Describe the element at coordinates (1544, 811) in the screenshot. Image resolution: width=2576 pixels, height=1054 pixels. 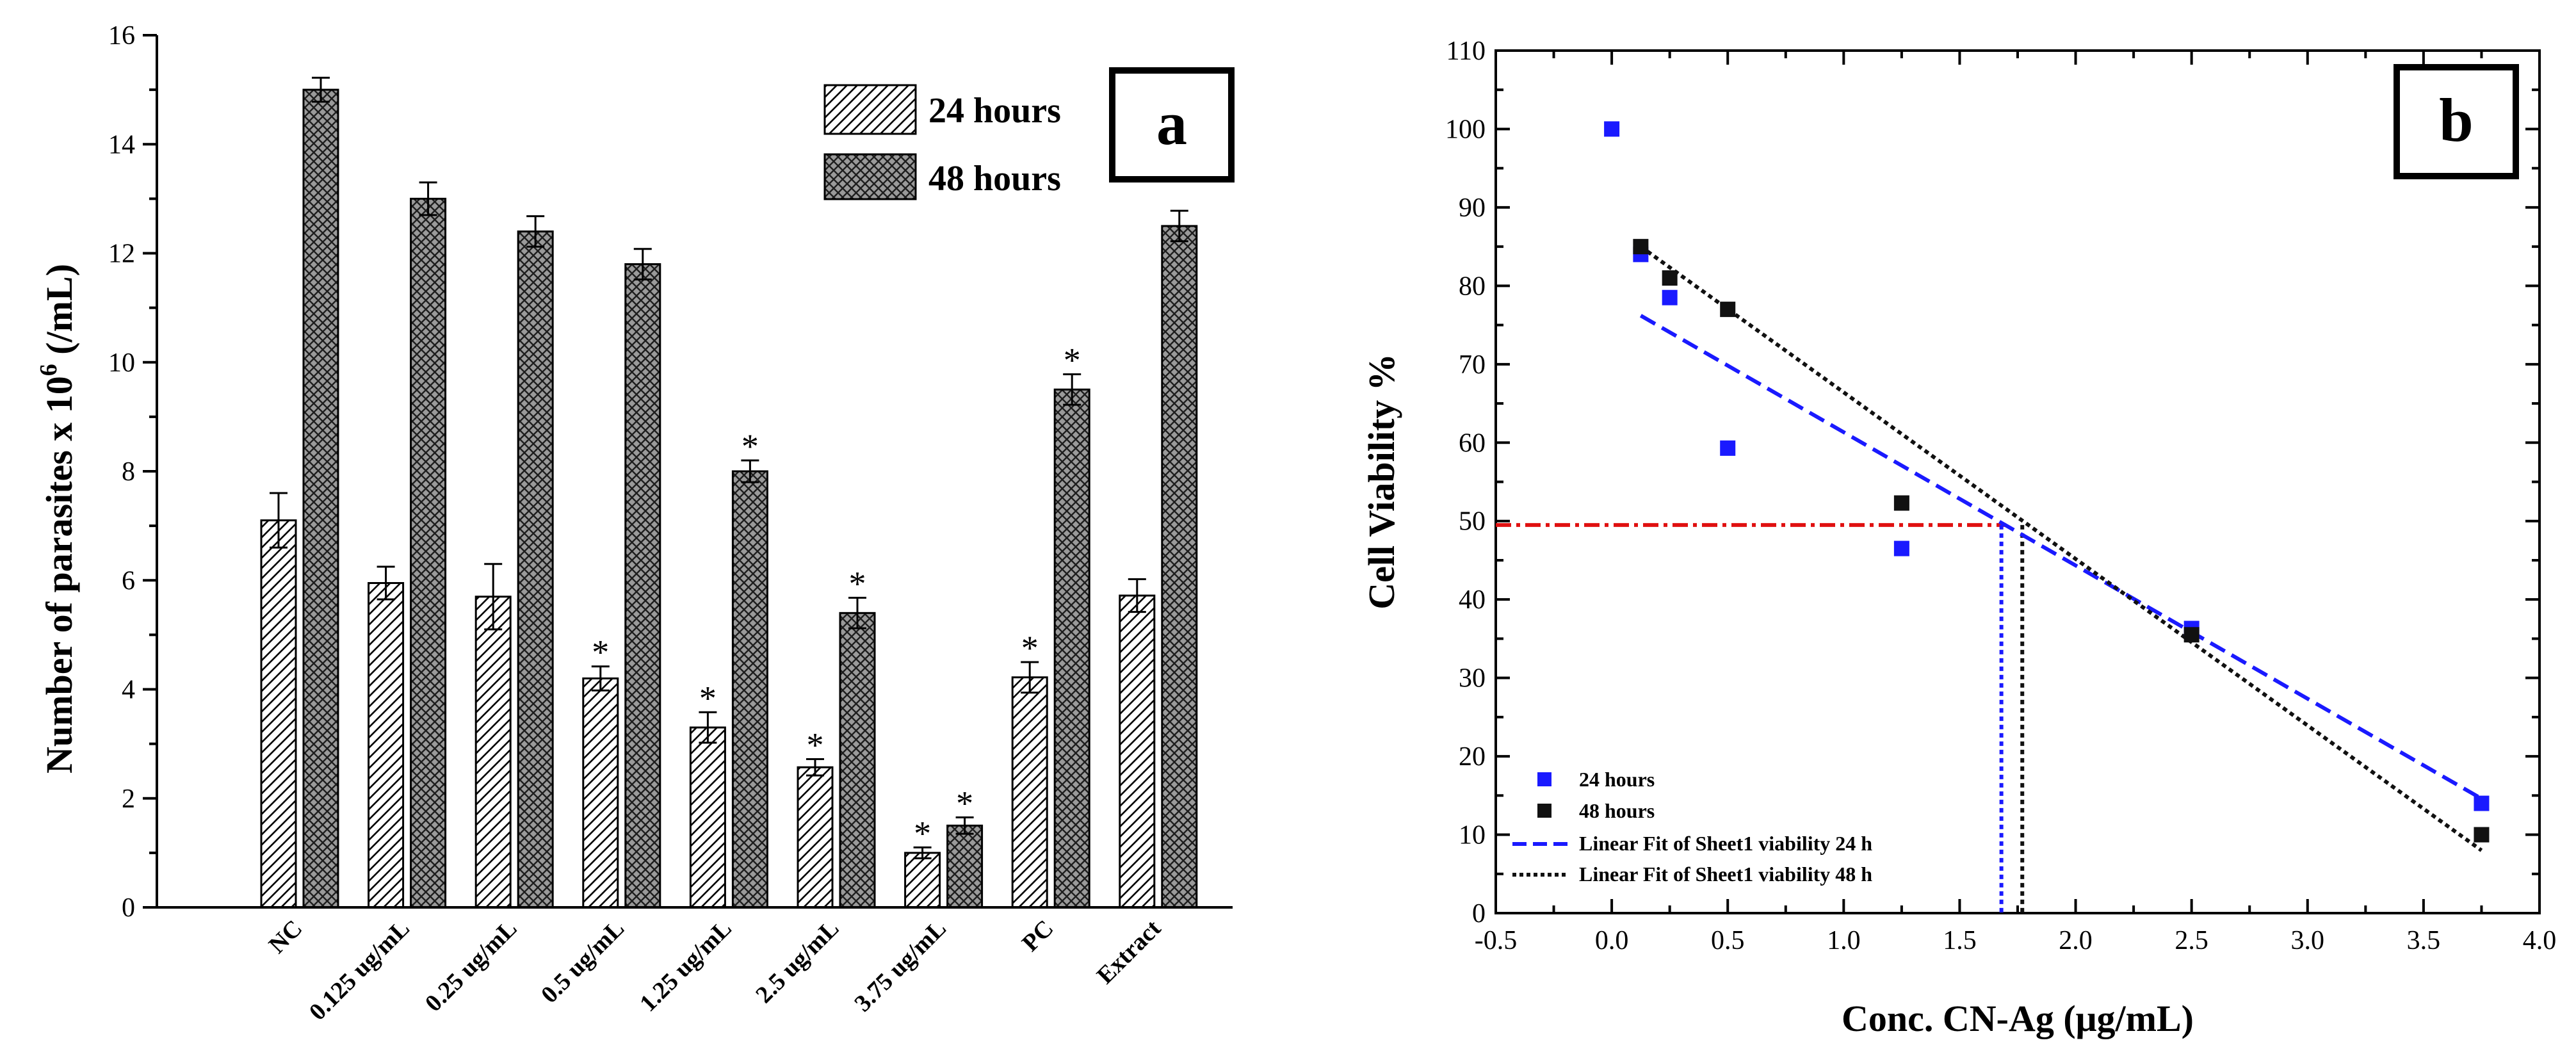
I see `legend-marker-48-hours` at that location.